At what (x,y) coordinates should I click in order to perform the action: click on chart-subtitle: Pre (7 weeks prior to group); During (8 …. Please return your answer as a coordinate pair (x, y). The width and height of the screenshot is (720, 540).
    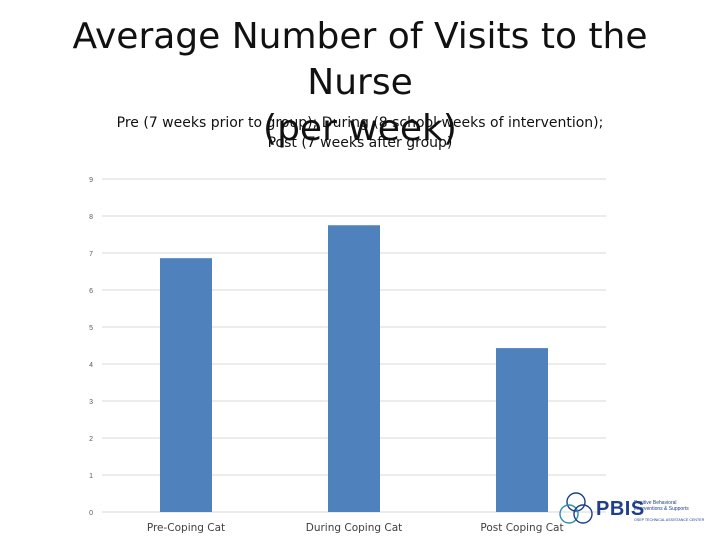
    Looking at the image, I should click on (360, 133).